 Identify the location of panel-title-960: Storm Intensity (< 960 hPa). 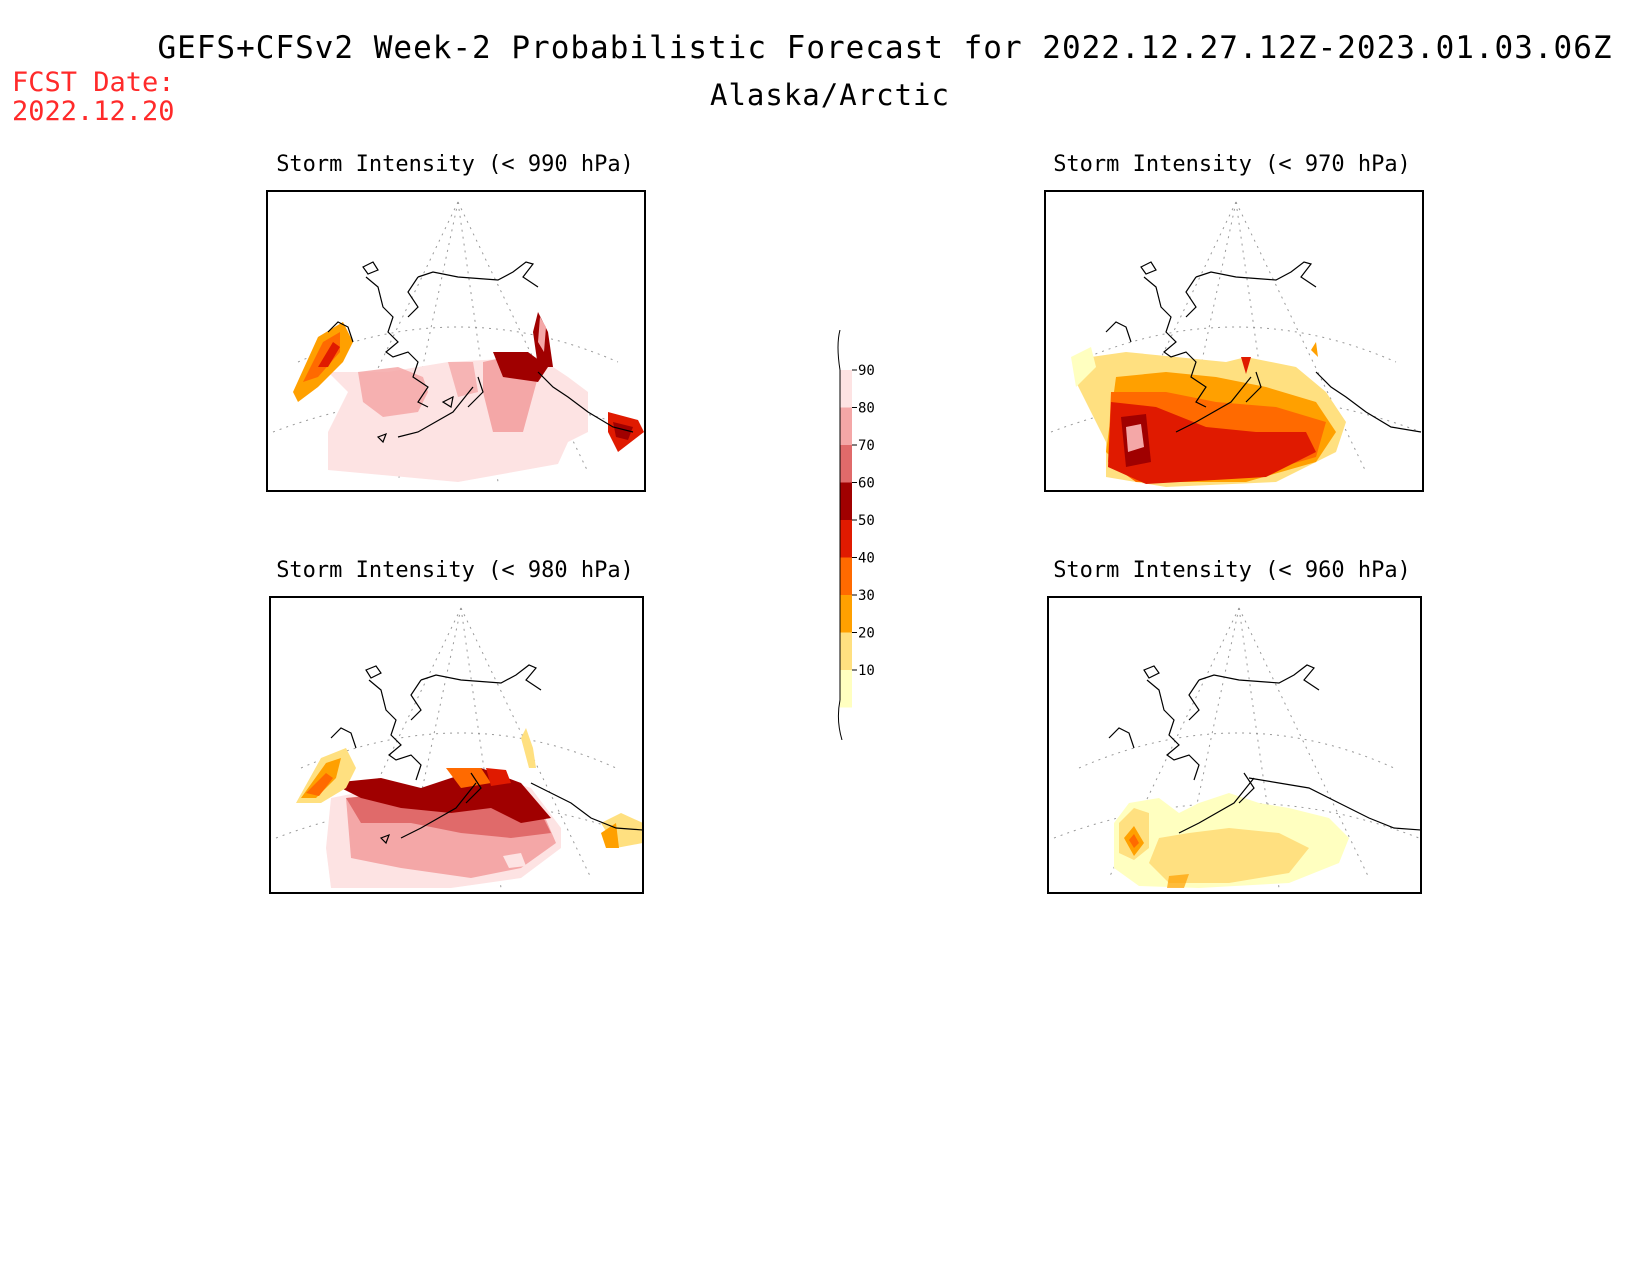
(1232, 570).